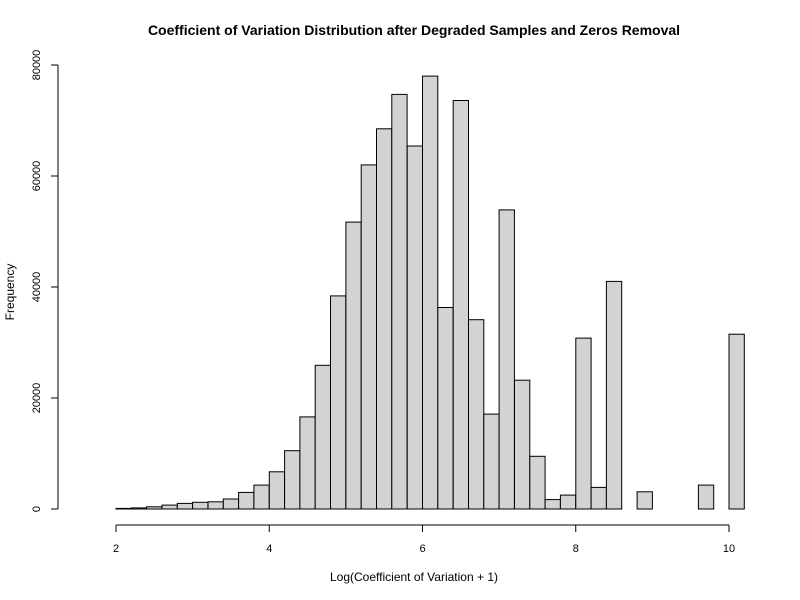  Describe the element at coordinates (422, 549) in the screenshot. I see `x-tick-label: 6` at that location.